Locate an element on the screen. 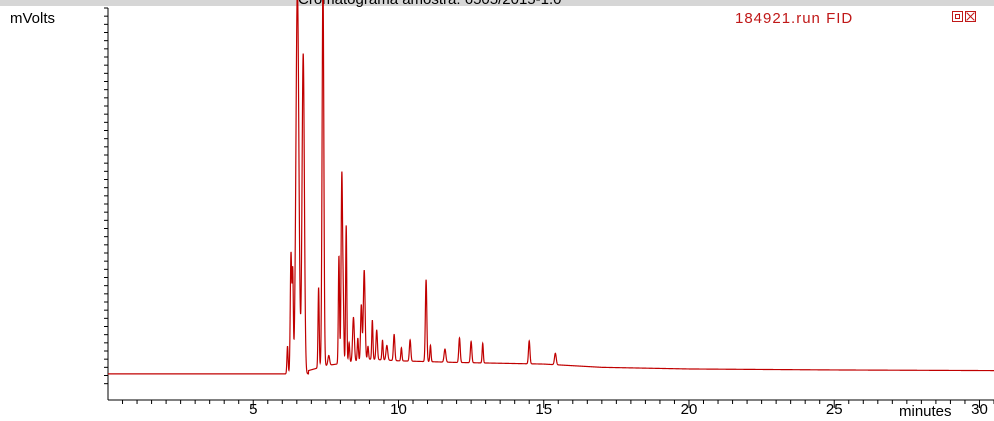 The image size is (994, 421). restore-icon is located at coordinates (957, 16).